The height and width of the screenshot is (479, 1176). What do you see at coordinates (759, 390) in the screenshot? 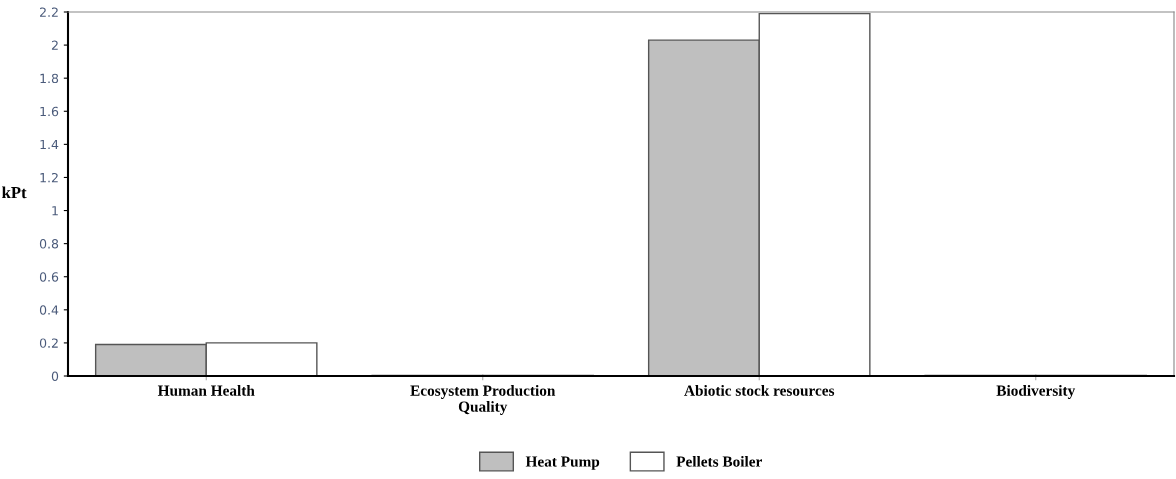
I see `x-tick-label: Abiotic stock resources` at bounding box center [759, 390].